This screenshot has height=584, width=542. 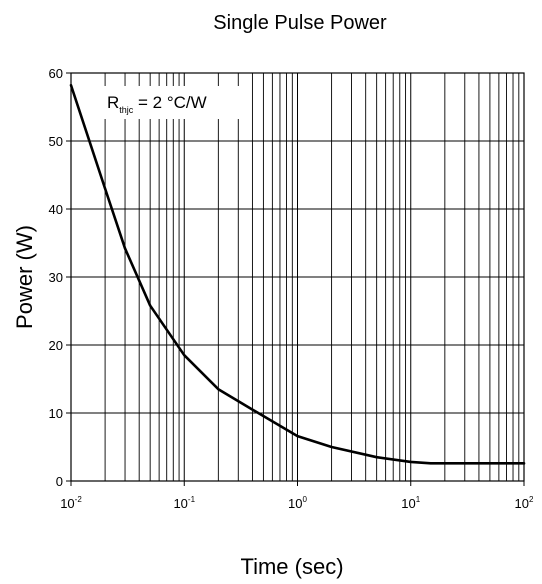 I want to click on x-tick-label: 10², so click(x=524, y=503).